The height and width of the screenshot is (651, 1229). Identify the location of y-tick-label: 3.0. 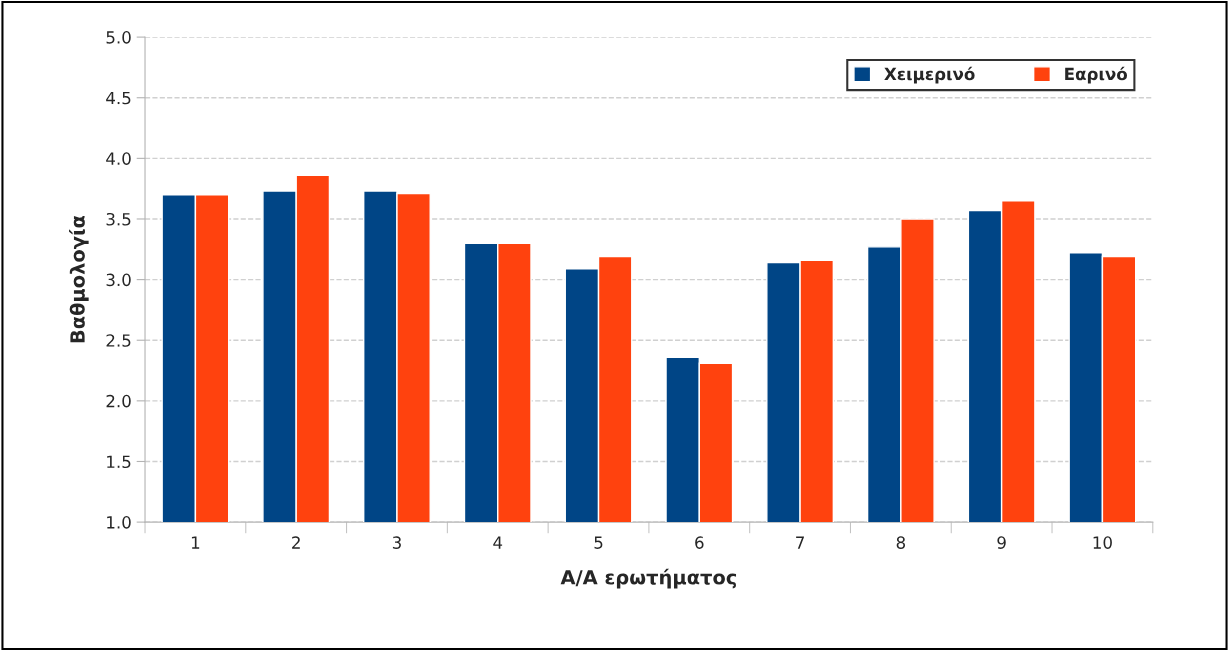
(118, 280).